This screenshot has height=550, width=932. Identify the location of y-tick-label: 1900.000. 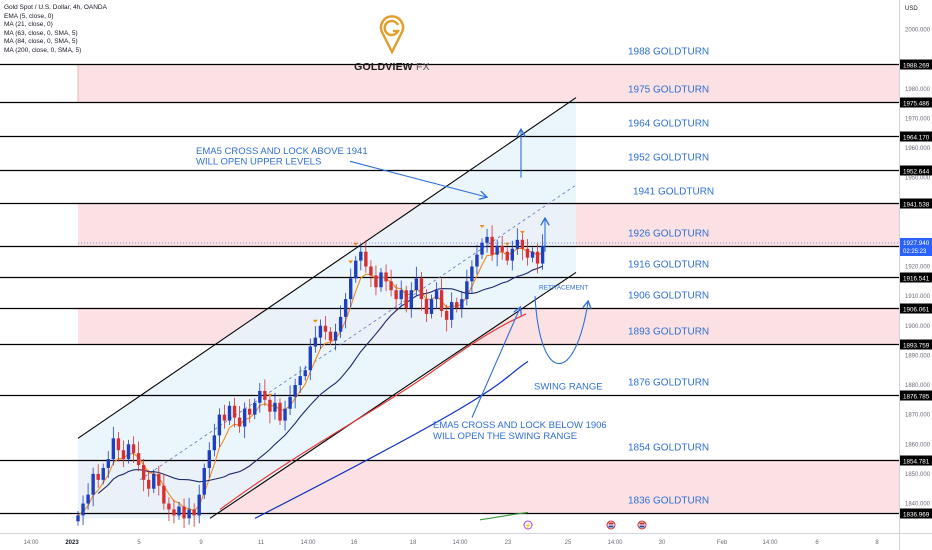
(918, 327).